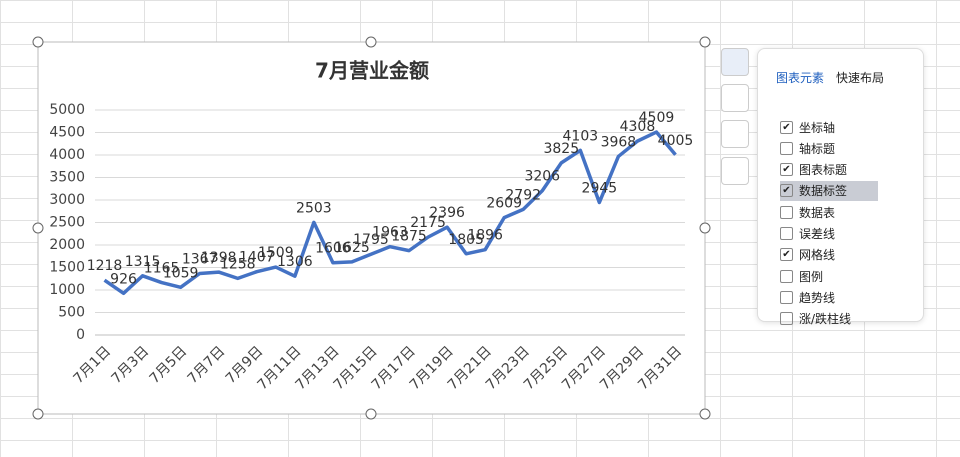 Image resolution: width=960 pixels, height=457 pixels. I want to click on data-label: 1875, so click(409, 237).